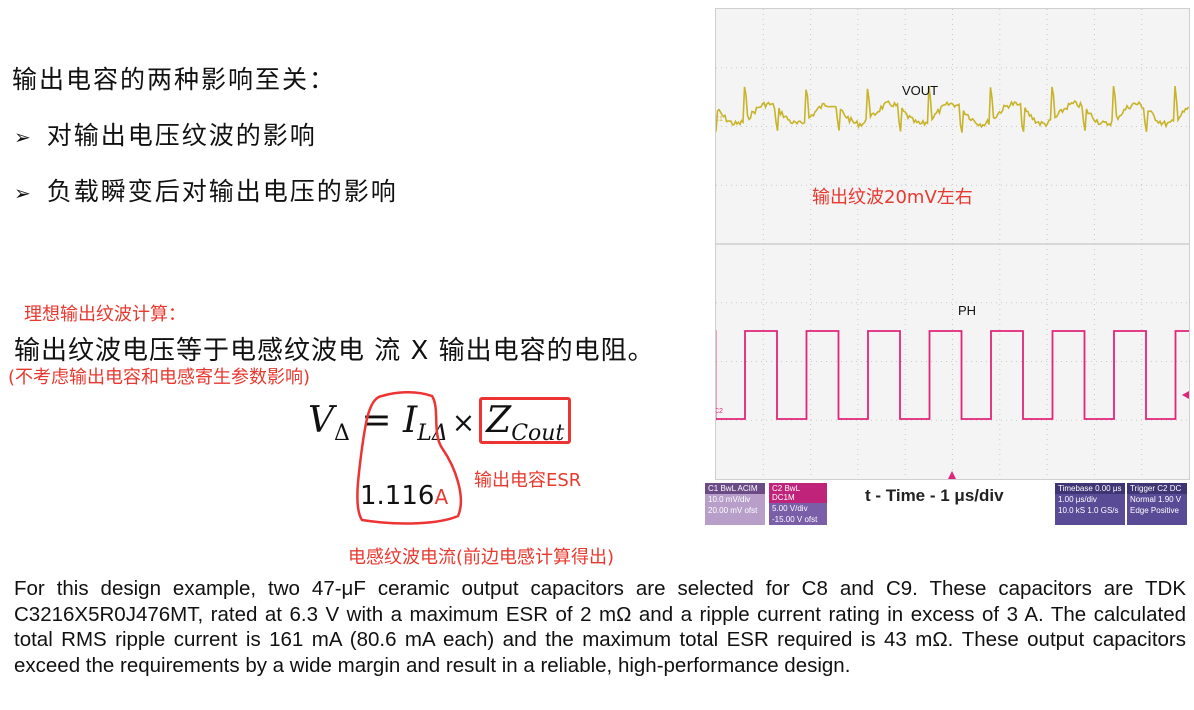 The image size is (1194, 710). What do you see at coordinates (952, 109) in the screenshot?
I see `vout-trace` at bounding box center [952, 109].